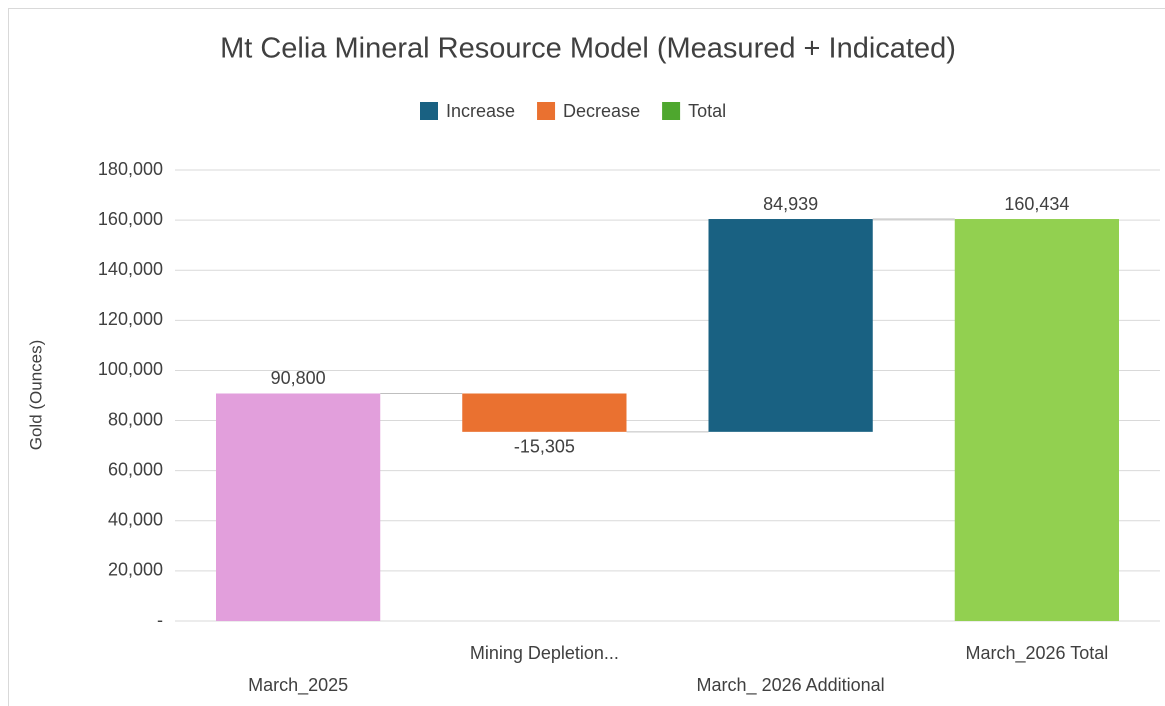  What do you see at coordinates (790, 204) in the screenshot?
I see `value-label: 84,939` at bounding box center [790, 204].